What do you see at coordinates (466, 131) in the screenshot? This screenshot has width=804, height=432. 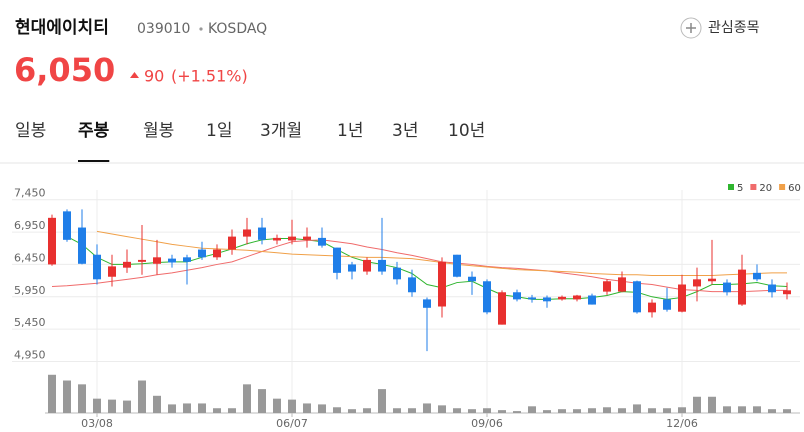 I see `tab: 10년` at bounding box center [466, 131].